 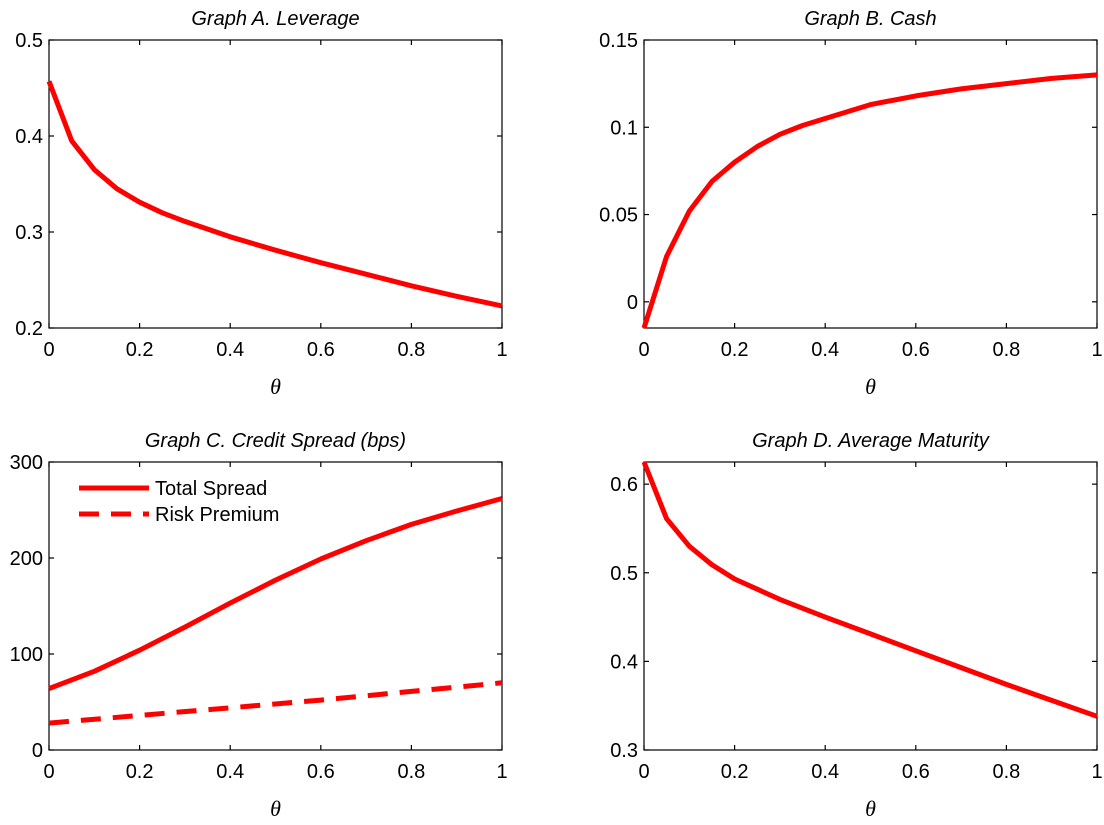 What do you see at coordinates (26, 463) in the screenshot?
I see `y-tick-label: 300` at bounding box center [26, 463].